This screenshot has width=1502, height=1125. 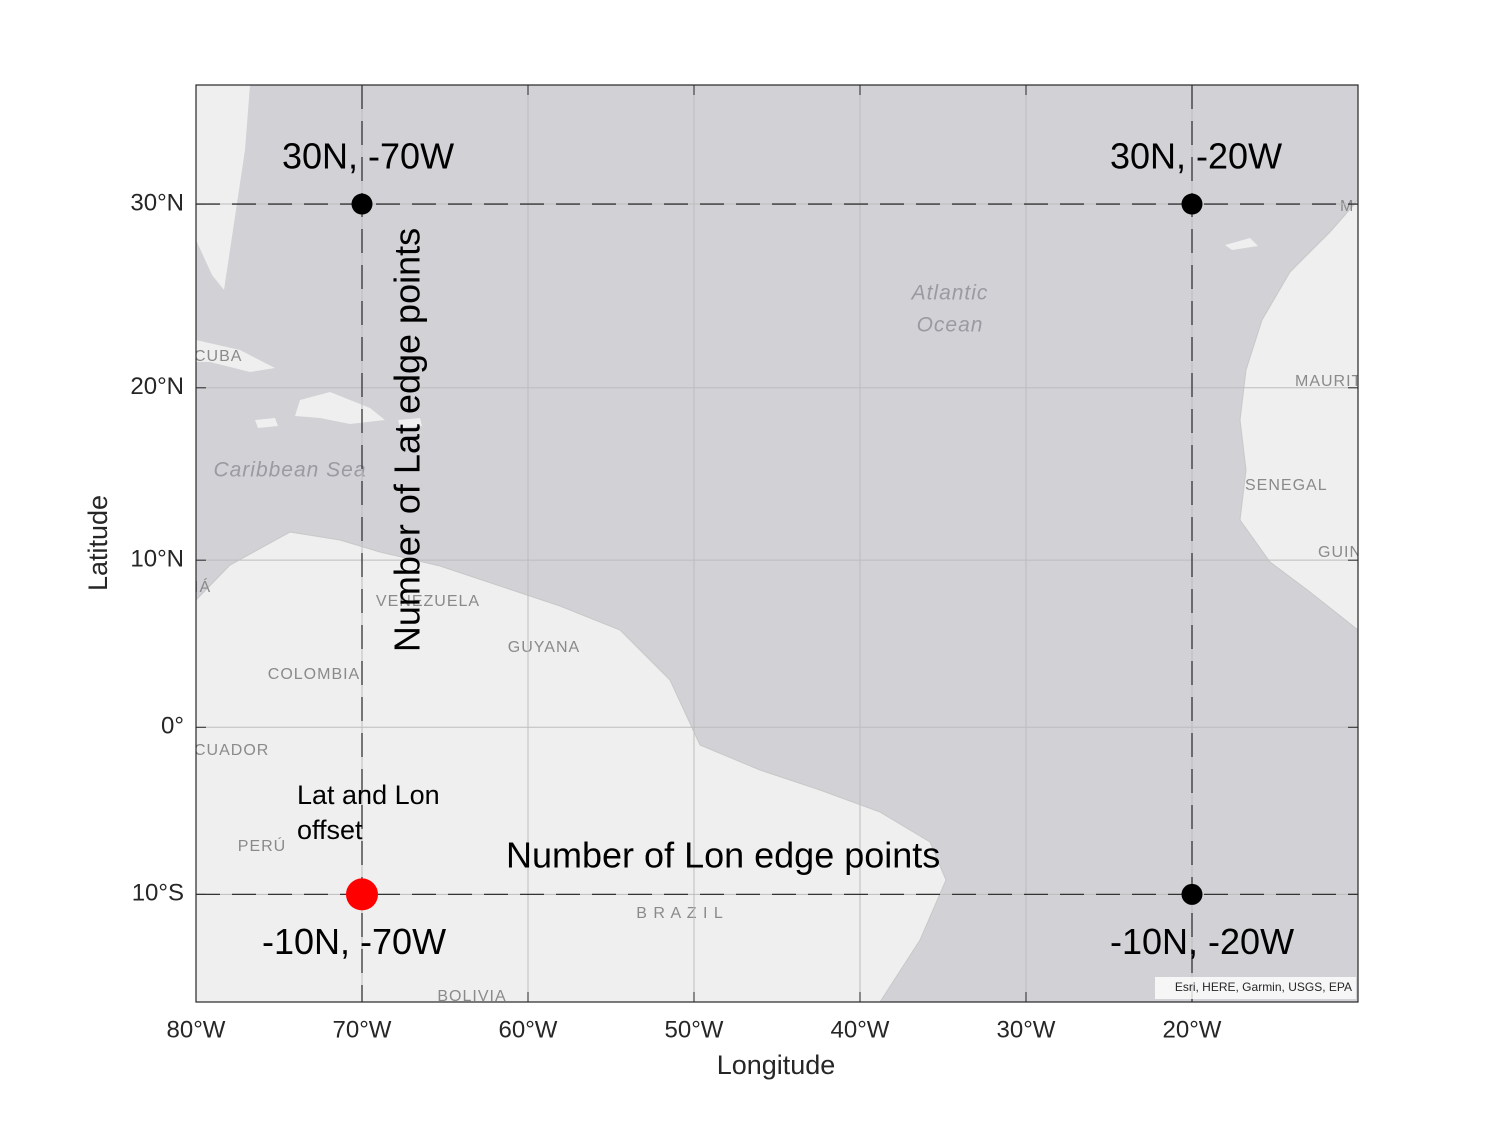 I want to click on x-tick-label: 60°W, so click(x=528, y=1029).